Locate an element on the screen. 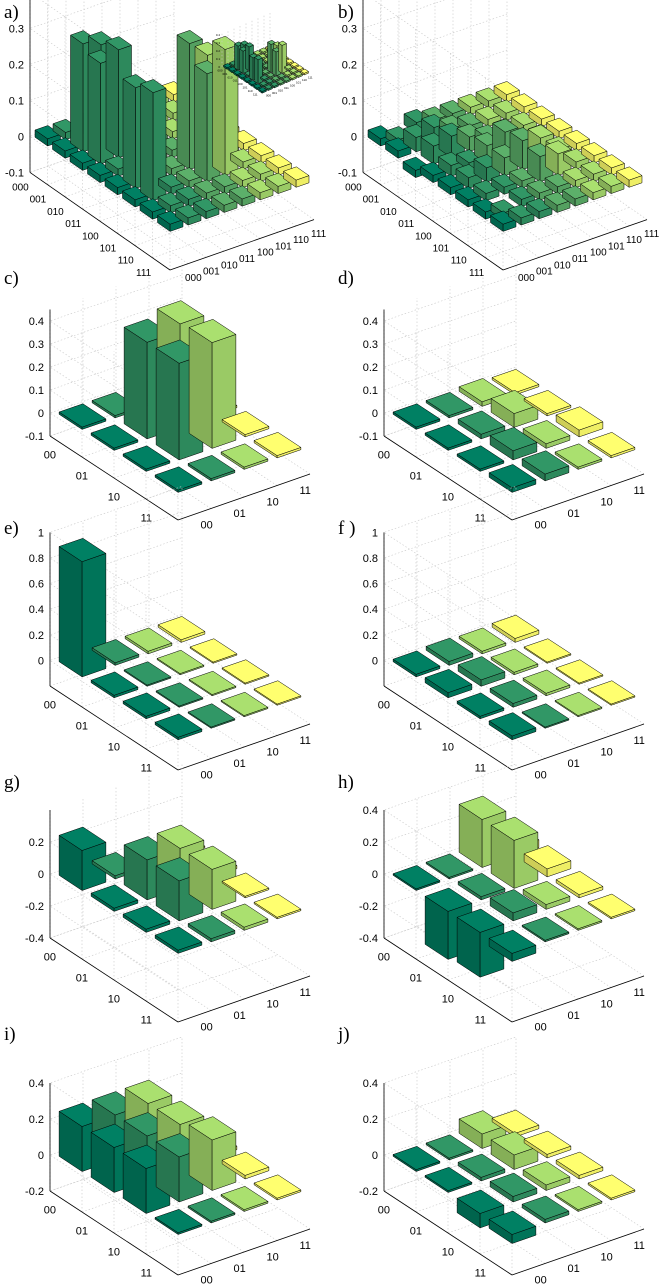  chart-panel-7: -0.4 -0.2 0 0.2 00 01 10 11 00 01 10 11 g) is located at coordinates (157, 898).